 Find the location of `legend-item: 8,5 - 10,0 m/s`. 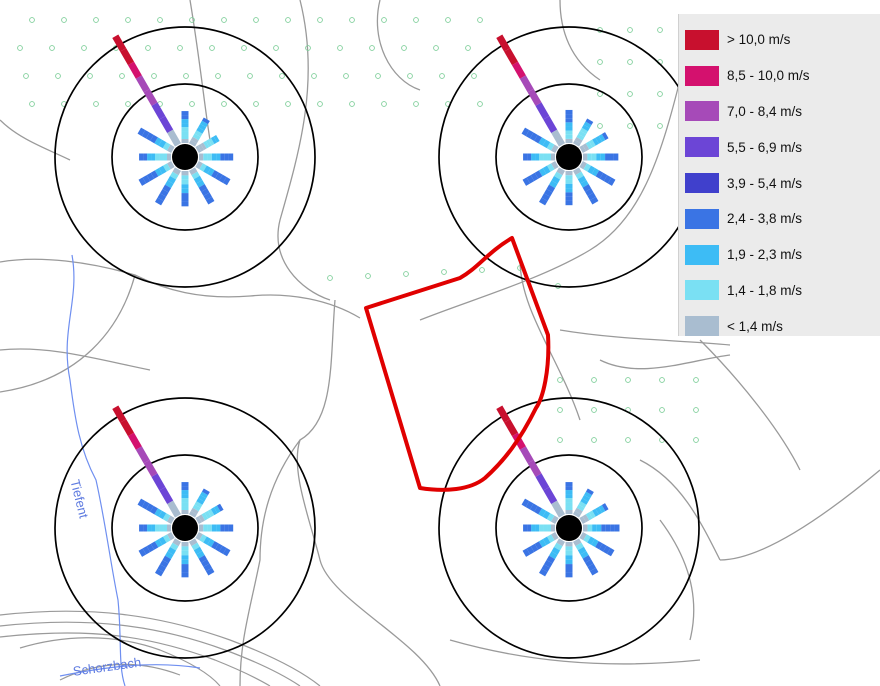

legend-item: 8,5 - 10,0 m/s is located at coordinates (779, 76).